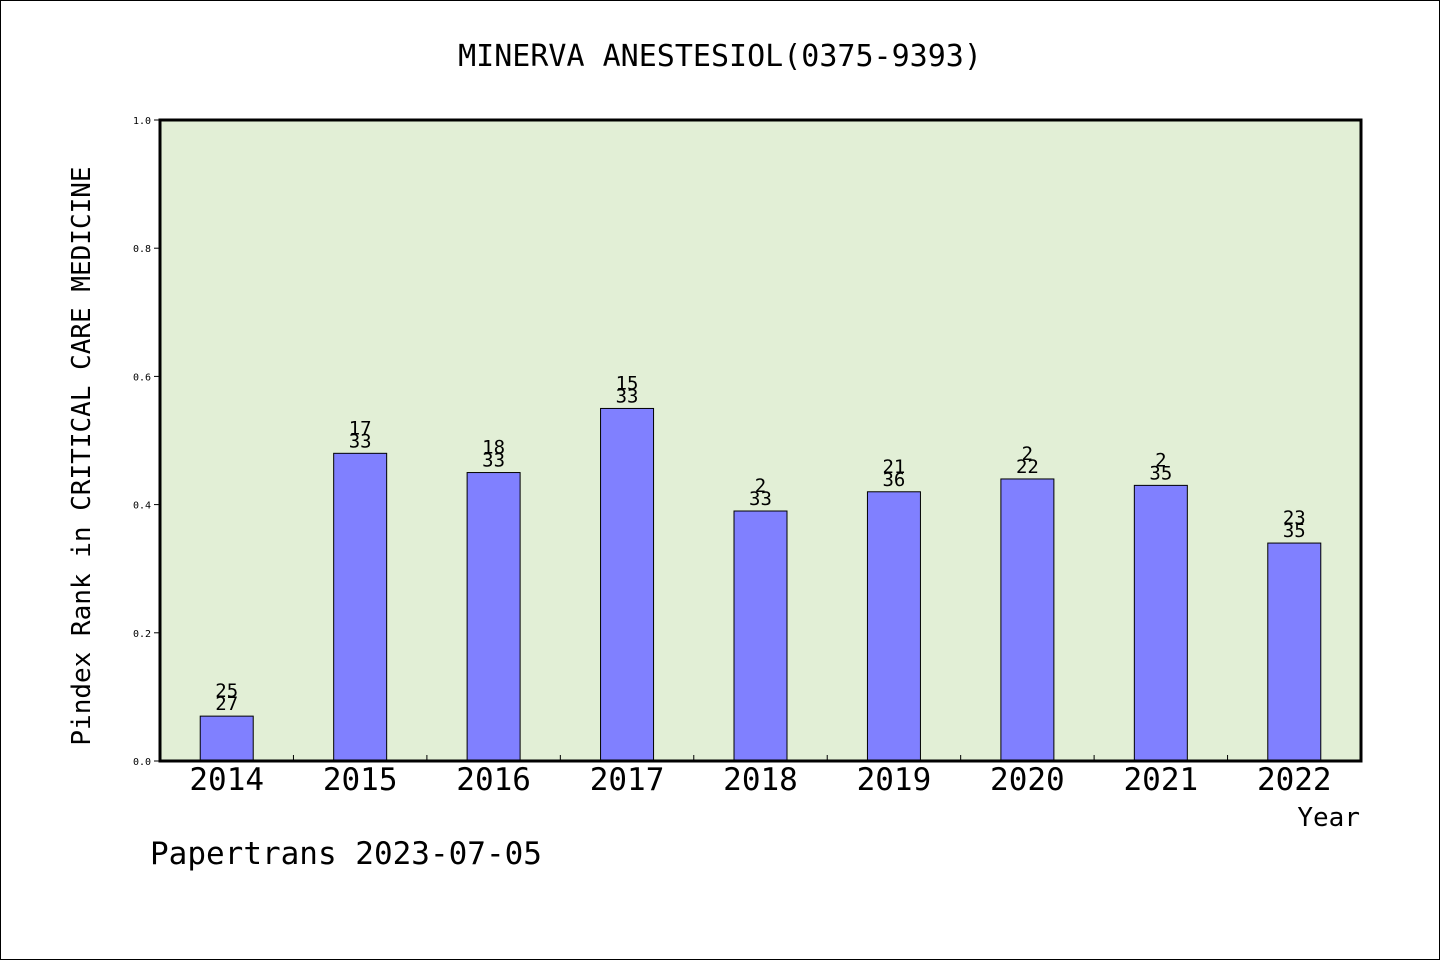 The image size is (1440, 960). I want to click on bar-2020, so click(1027, 620).